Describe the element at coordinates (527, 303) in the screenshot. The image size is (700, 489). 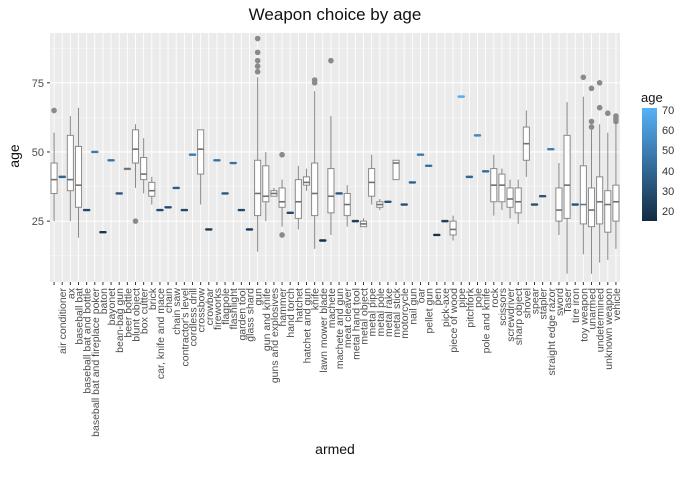
I see `x-tick-label: shovel` at that location.